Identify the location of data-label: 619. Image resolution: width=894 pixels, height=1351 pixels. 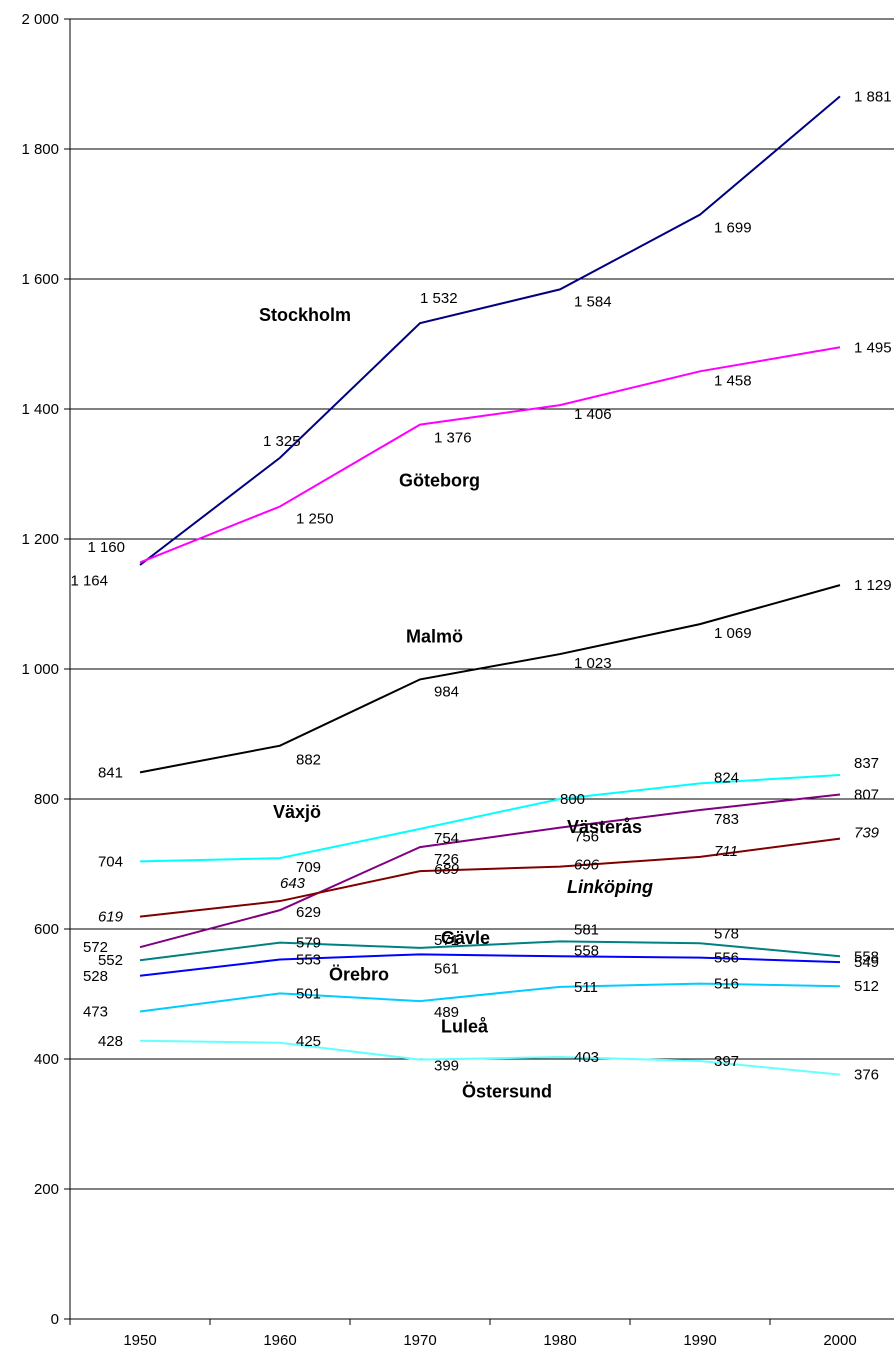
(111, 917).